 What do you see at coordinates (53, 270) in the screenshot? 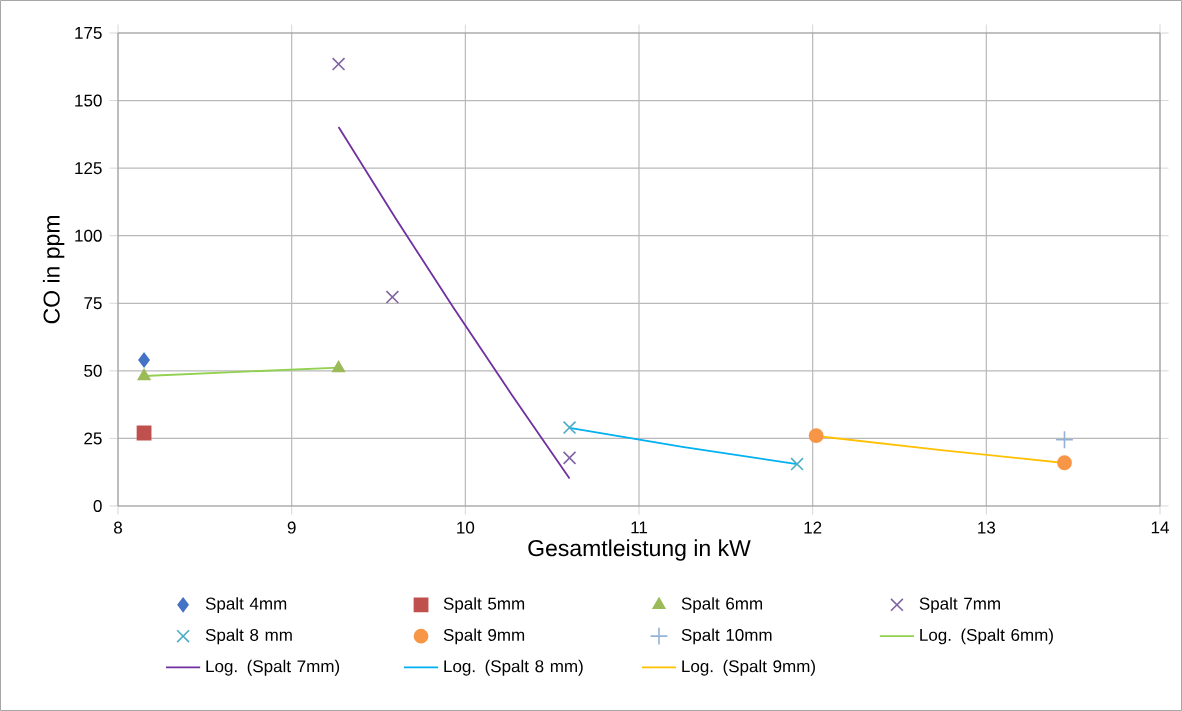
I see `y-axis-title: CO in ppm` at bounding box center [53, 270].